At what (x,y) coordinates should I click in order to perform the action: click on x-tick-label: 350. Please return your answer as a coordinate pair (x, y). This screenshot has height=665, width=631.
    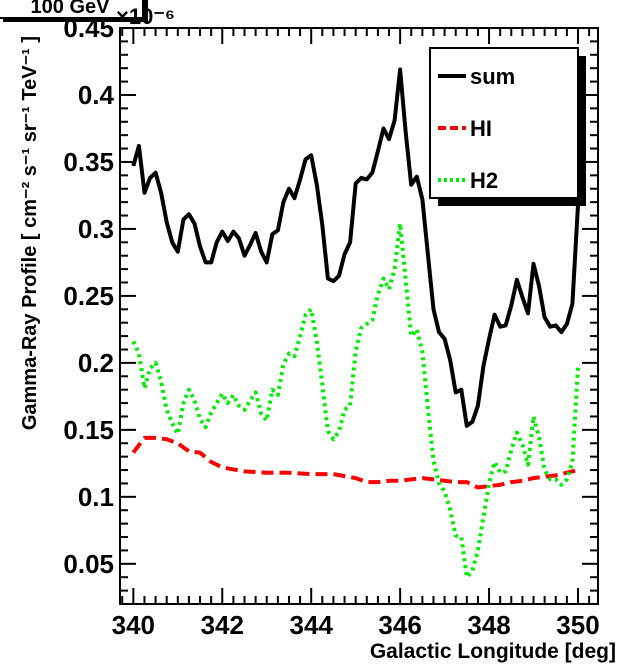
    Looking at the image, I should click on (577, 625).